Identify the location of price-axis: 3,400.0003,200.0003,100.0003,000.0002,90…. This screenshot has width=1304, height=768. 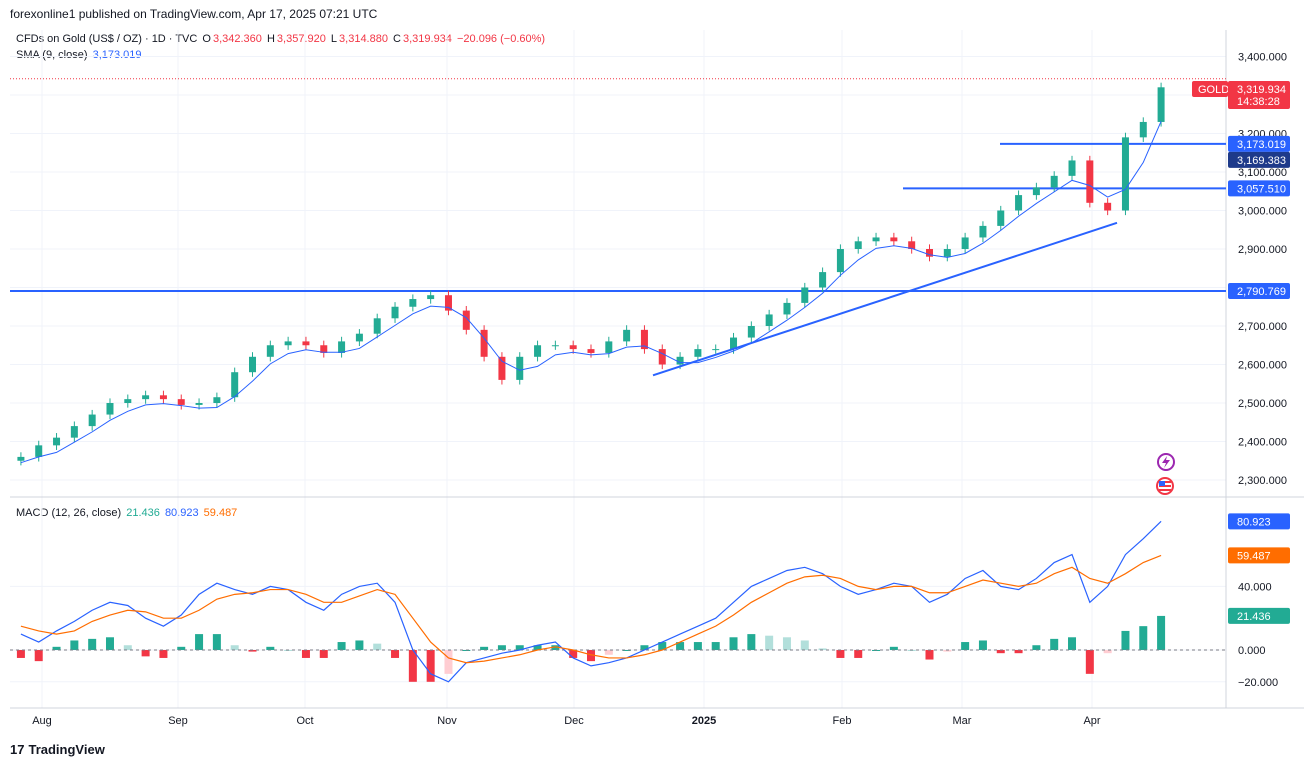
(1262, 270).